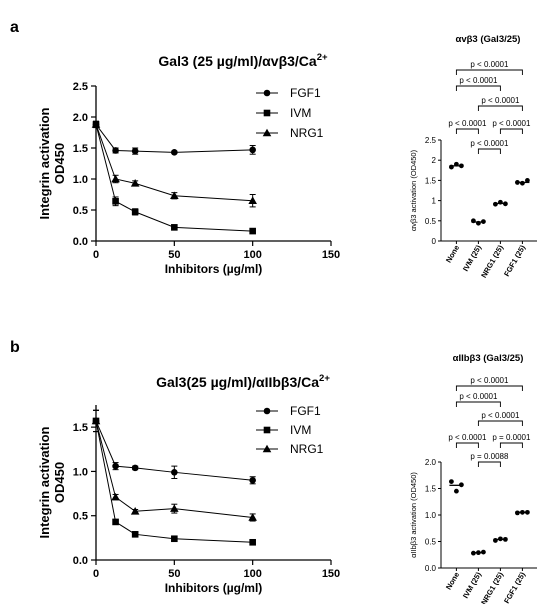 Image resolution: width=550 pixels, height=604 pixels. I want to click on y-axis-label: αIIbβ3 activation (OD450), so click(413, 515).